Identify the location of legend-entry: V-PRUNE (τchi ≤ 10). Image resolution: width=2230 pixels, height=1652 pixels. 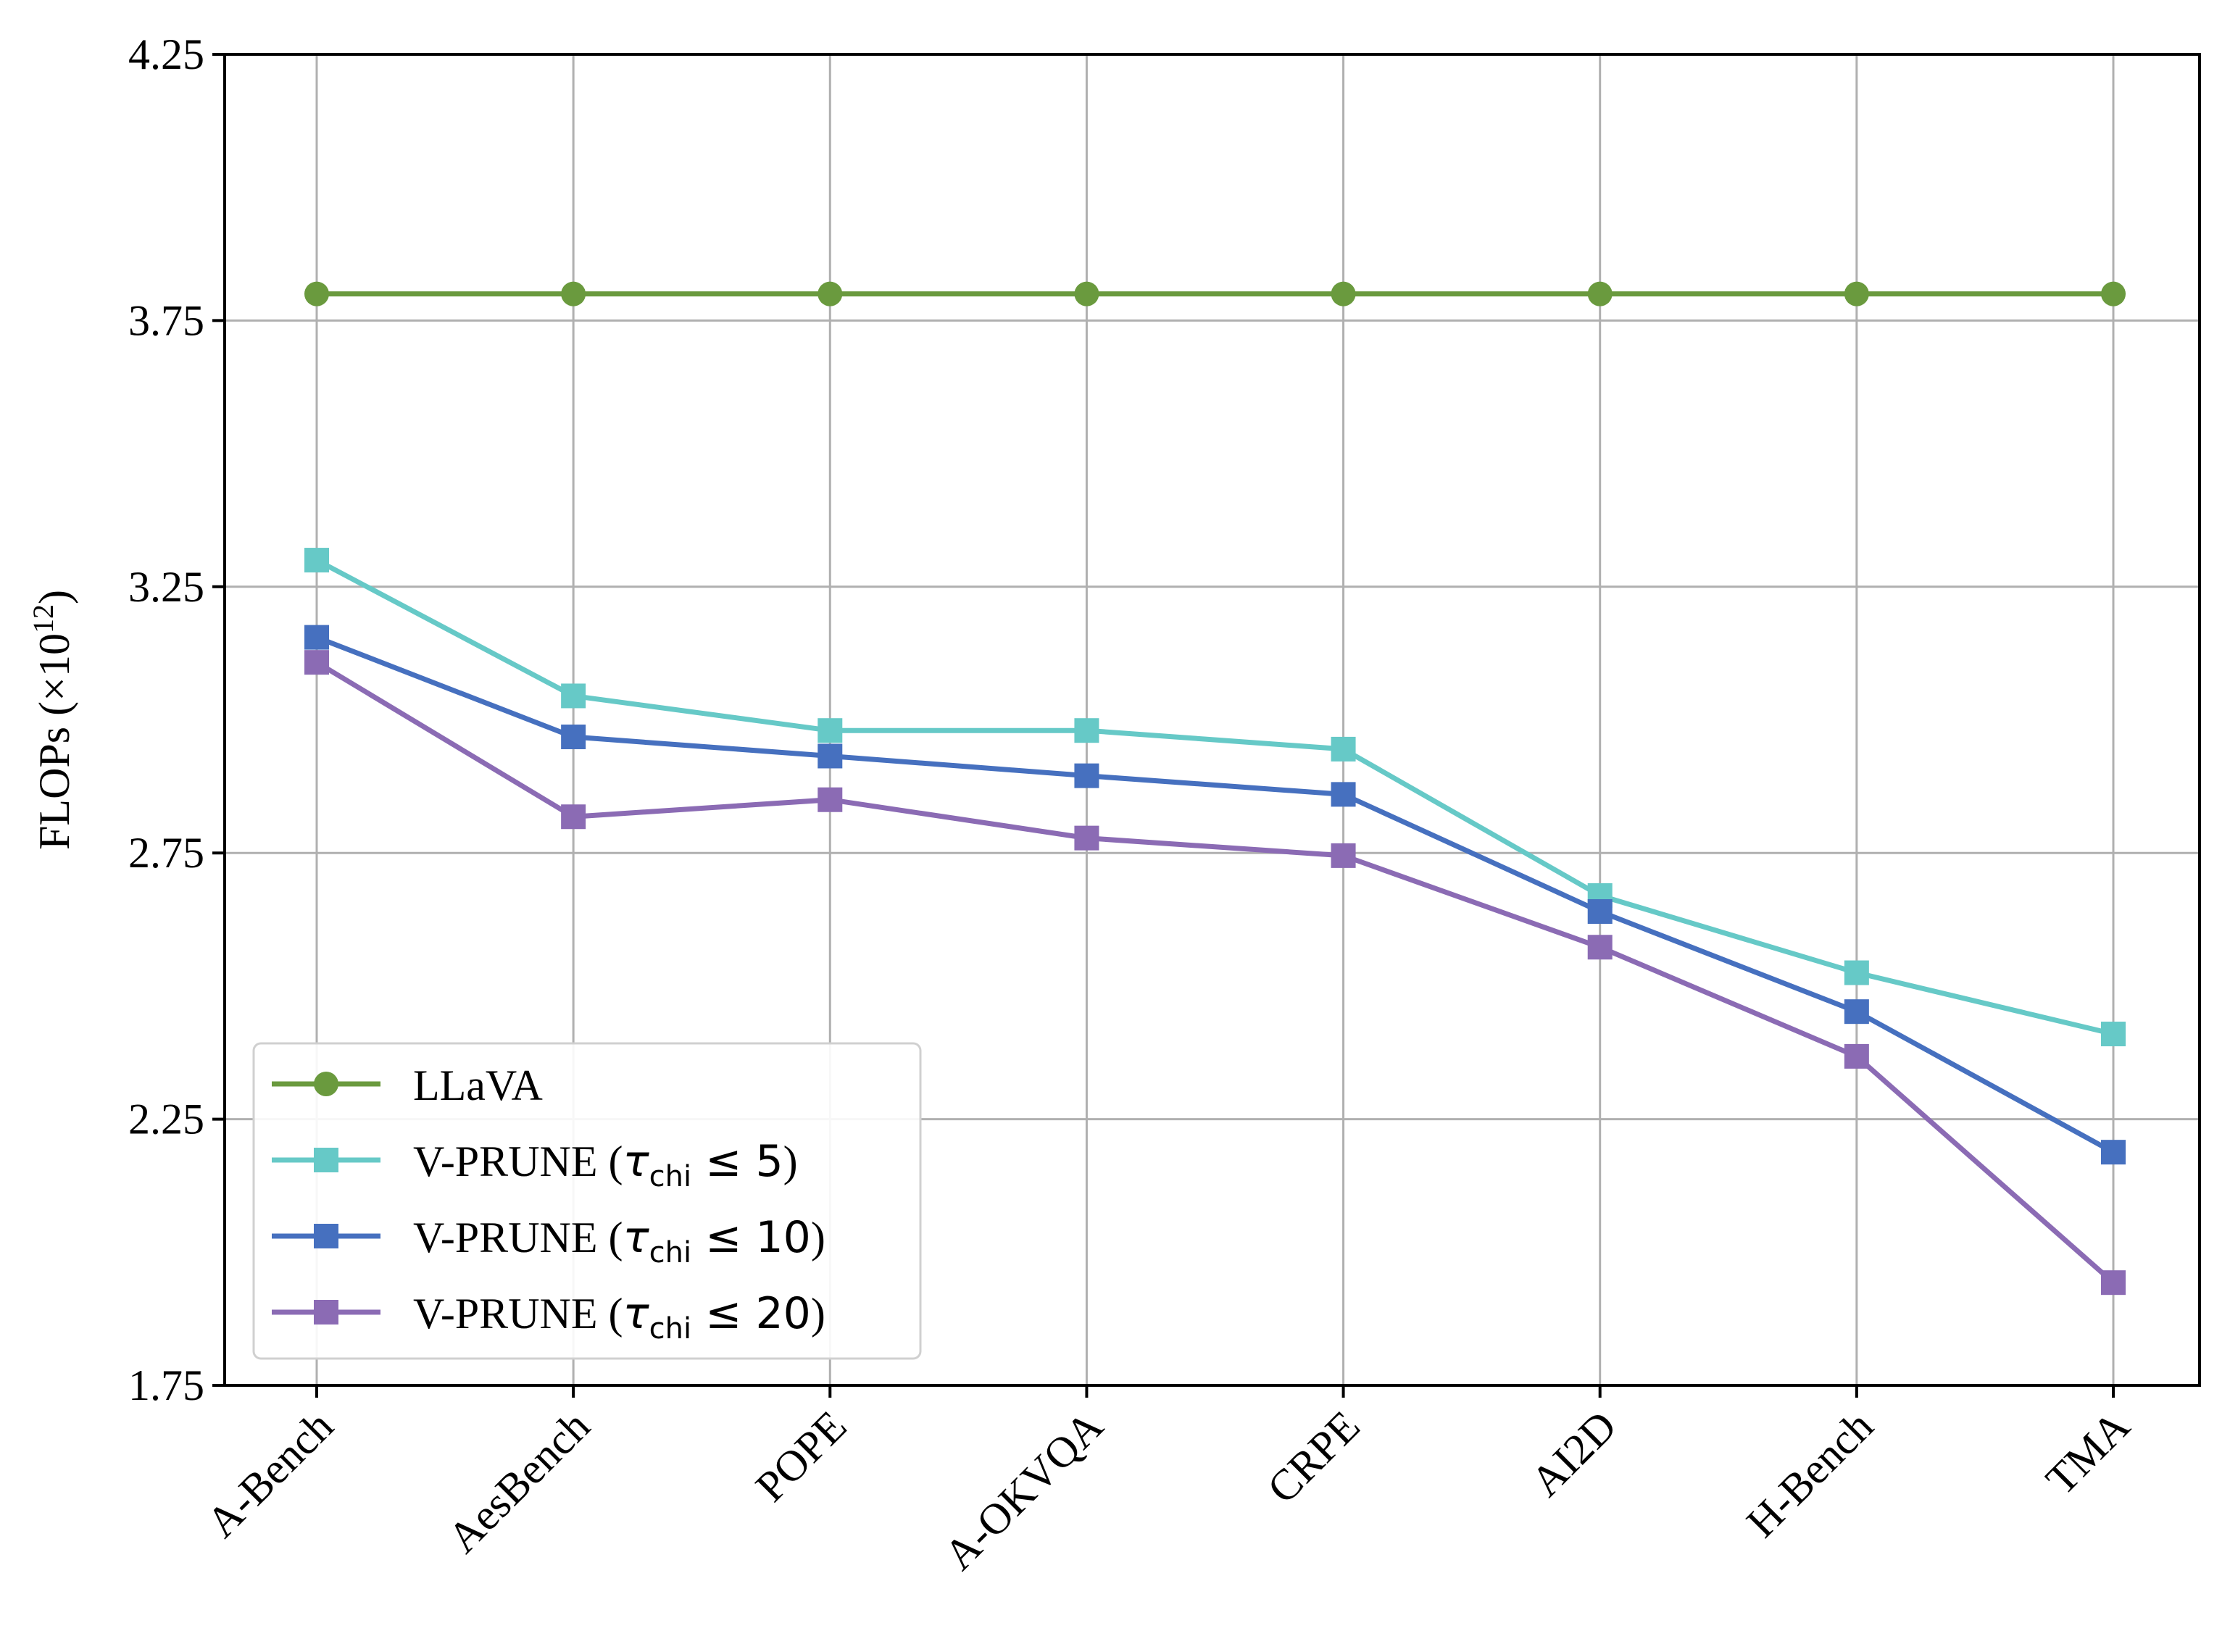
(548, 1240).